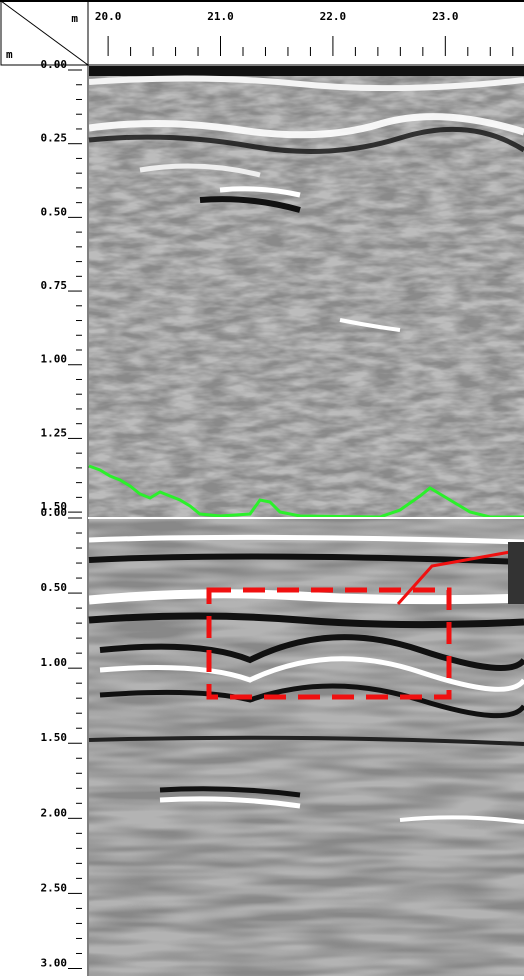 Image resolution: width=524 pixels, height=980 pixels. What do you see at coordinates (44, 33) in the screenshot?
I see `corner-diagonal` at bounding box center [44, 33].